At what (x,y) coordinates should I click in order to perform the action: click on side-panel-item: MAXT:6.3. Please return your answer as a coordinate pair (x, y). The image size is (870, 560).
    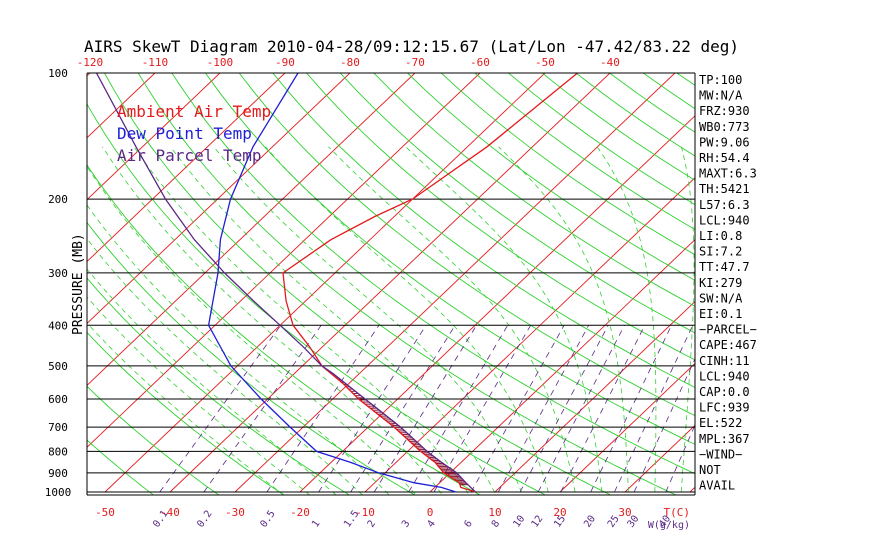
    Looking at the image, I should click on (728, 174).